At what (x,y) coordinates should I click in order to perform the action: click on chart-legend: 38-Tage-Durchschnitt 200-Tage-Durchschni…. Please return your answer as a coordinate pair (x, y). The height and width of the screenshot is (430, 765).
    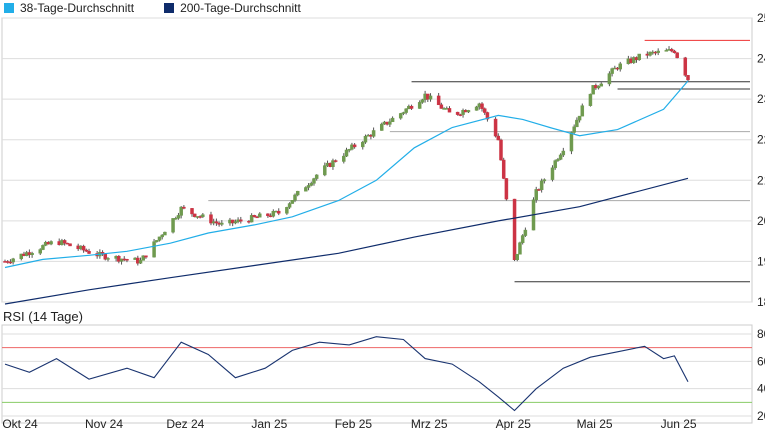
    Looking at the image, I should click on (167, 7).